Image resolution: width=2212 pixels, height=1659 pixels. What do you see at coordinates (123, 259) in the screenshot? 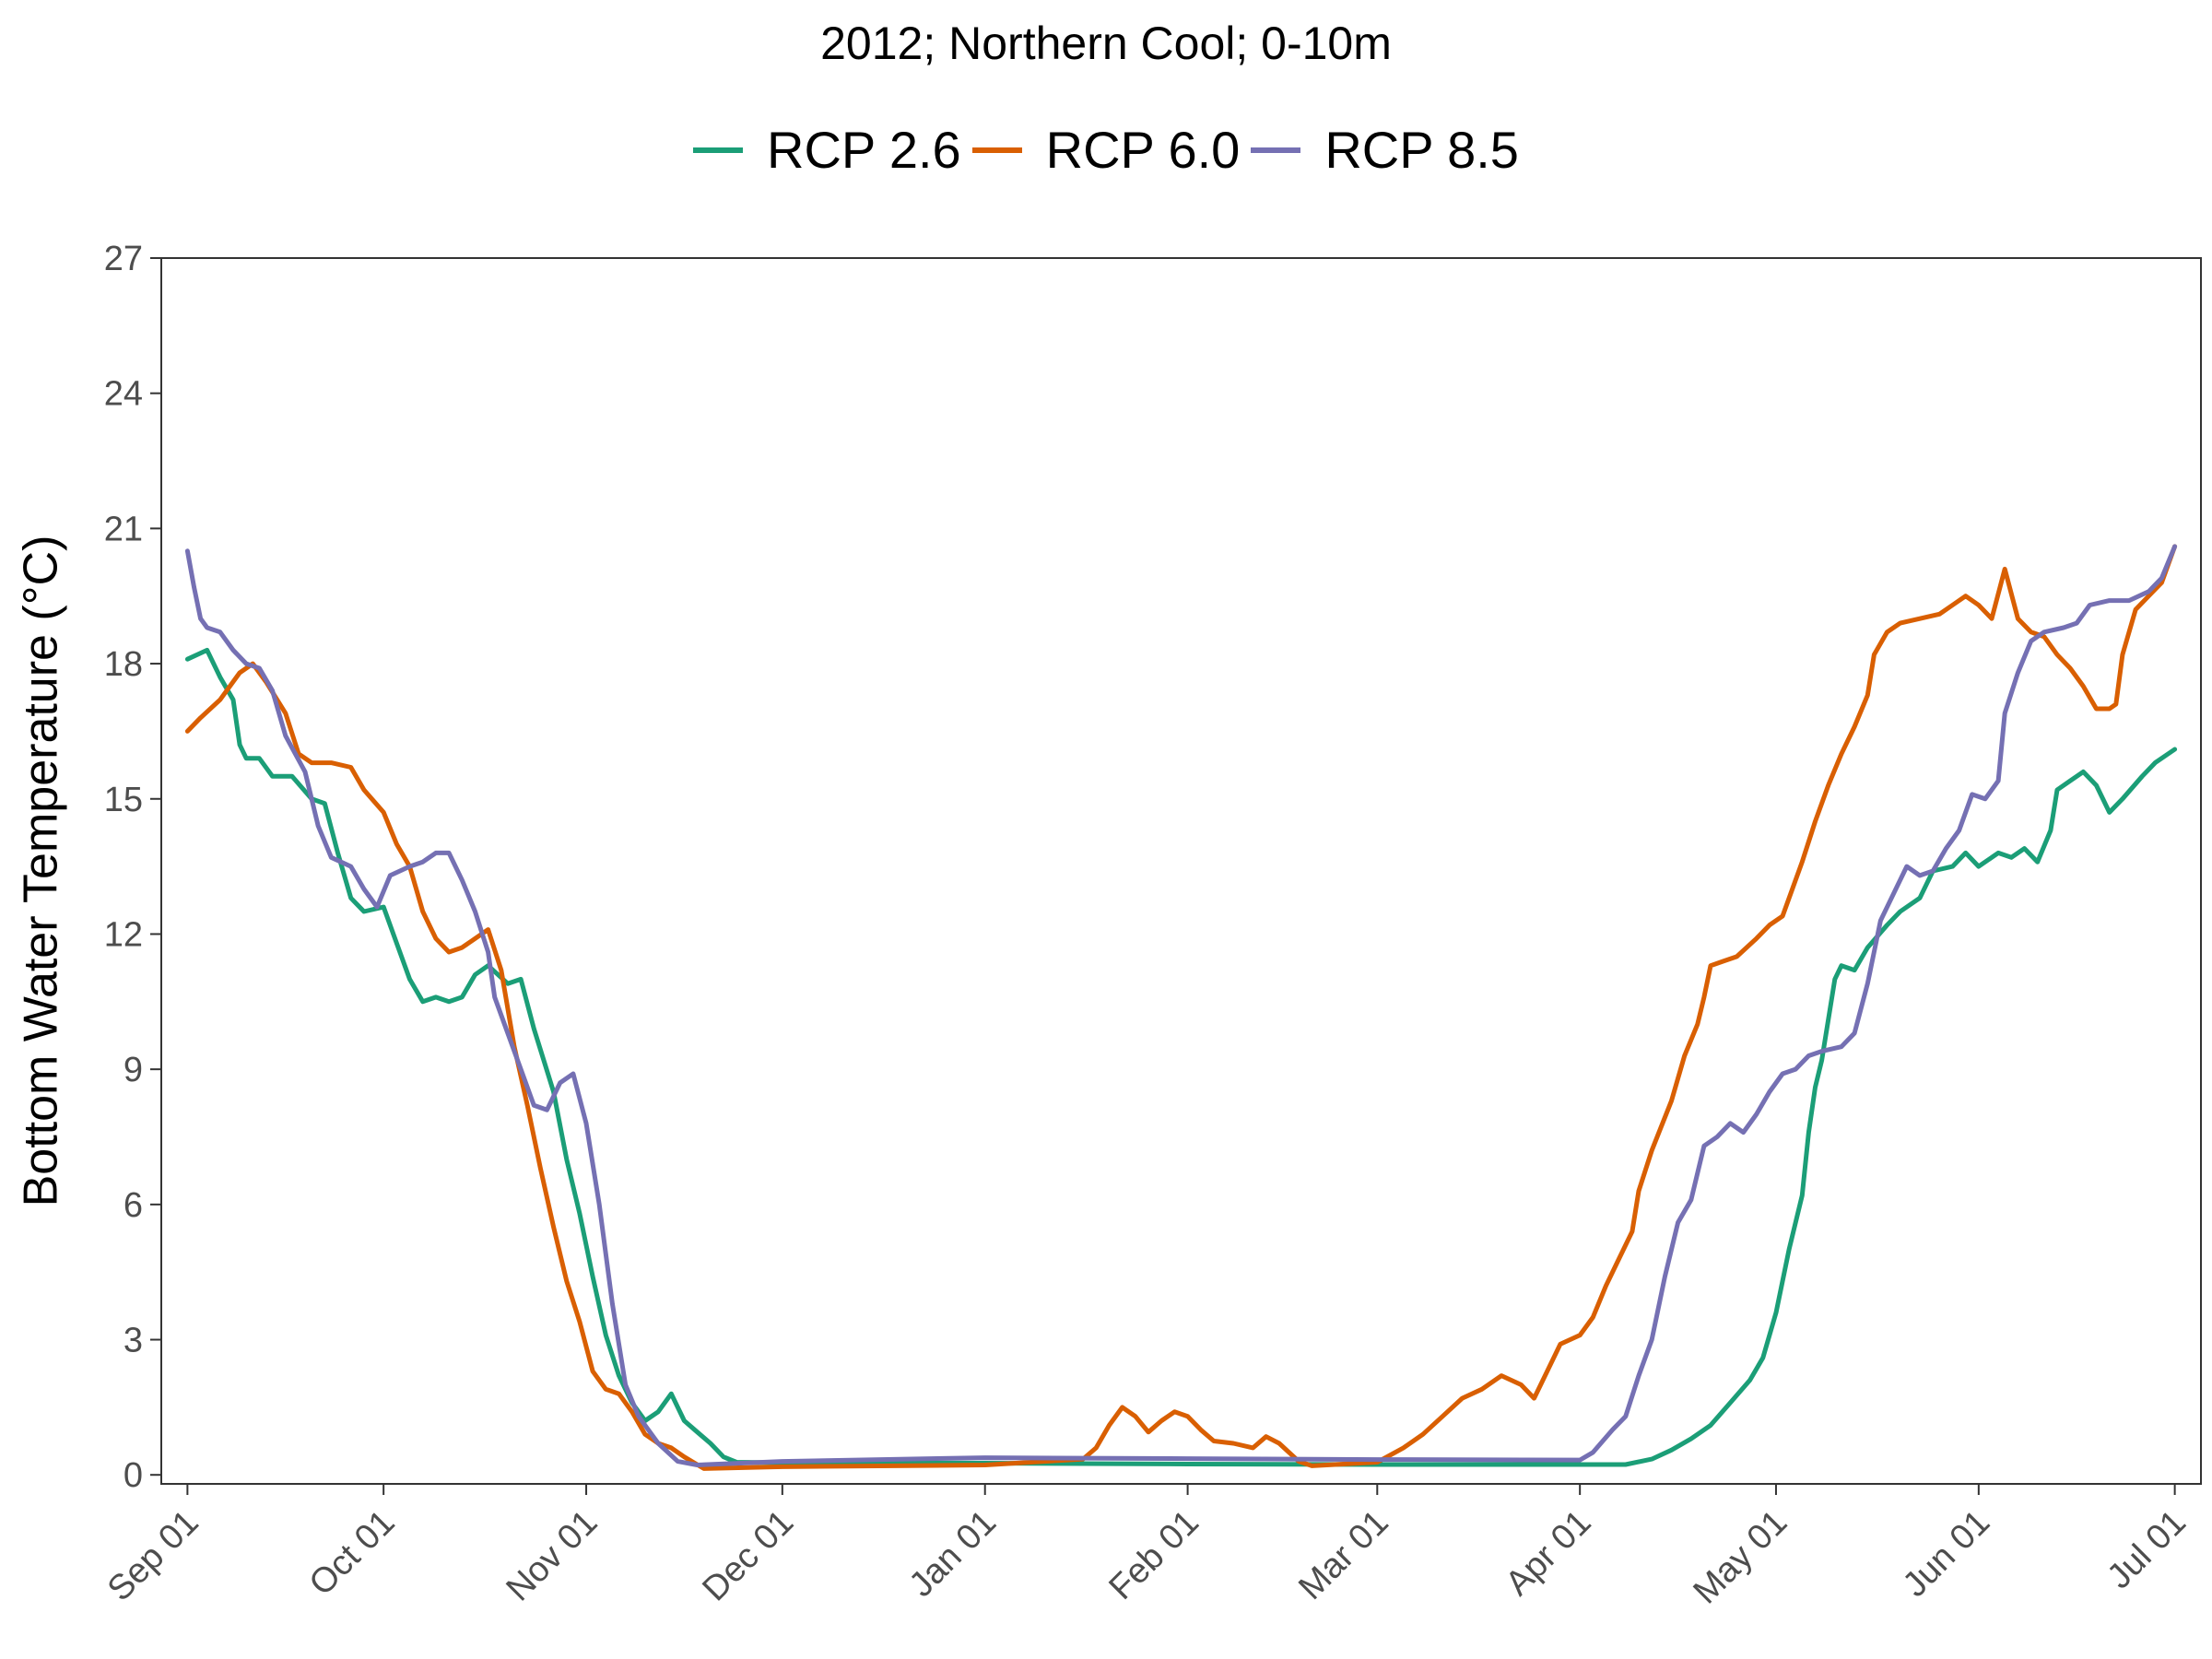
I see `y-tick-label: 27` at bounding box center [123, 259].